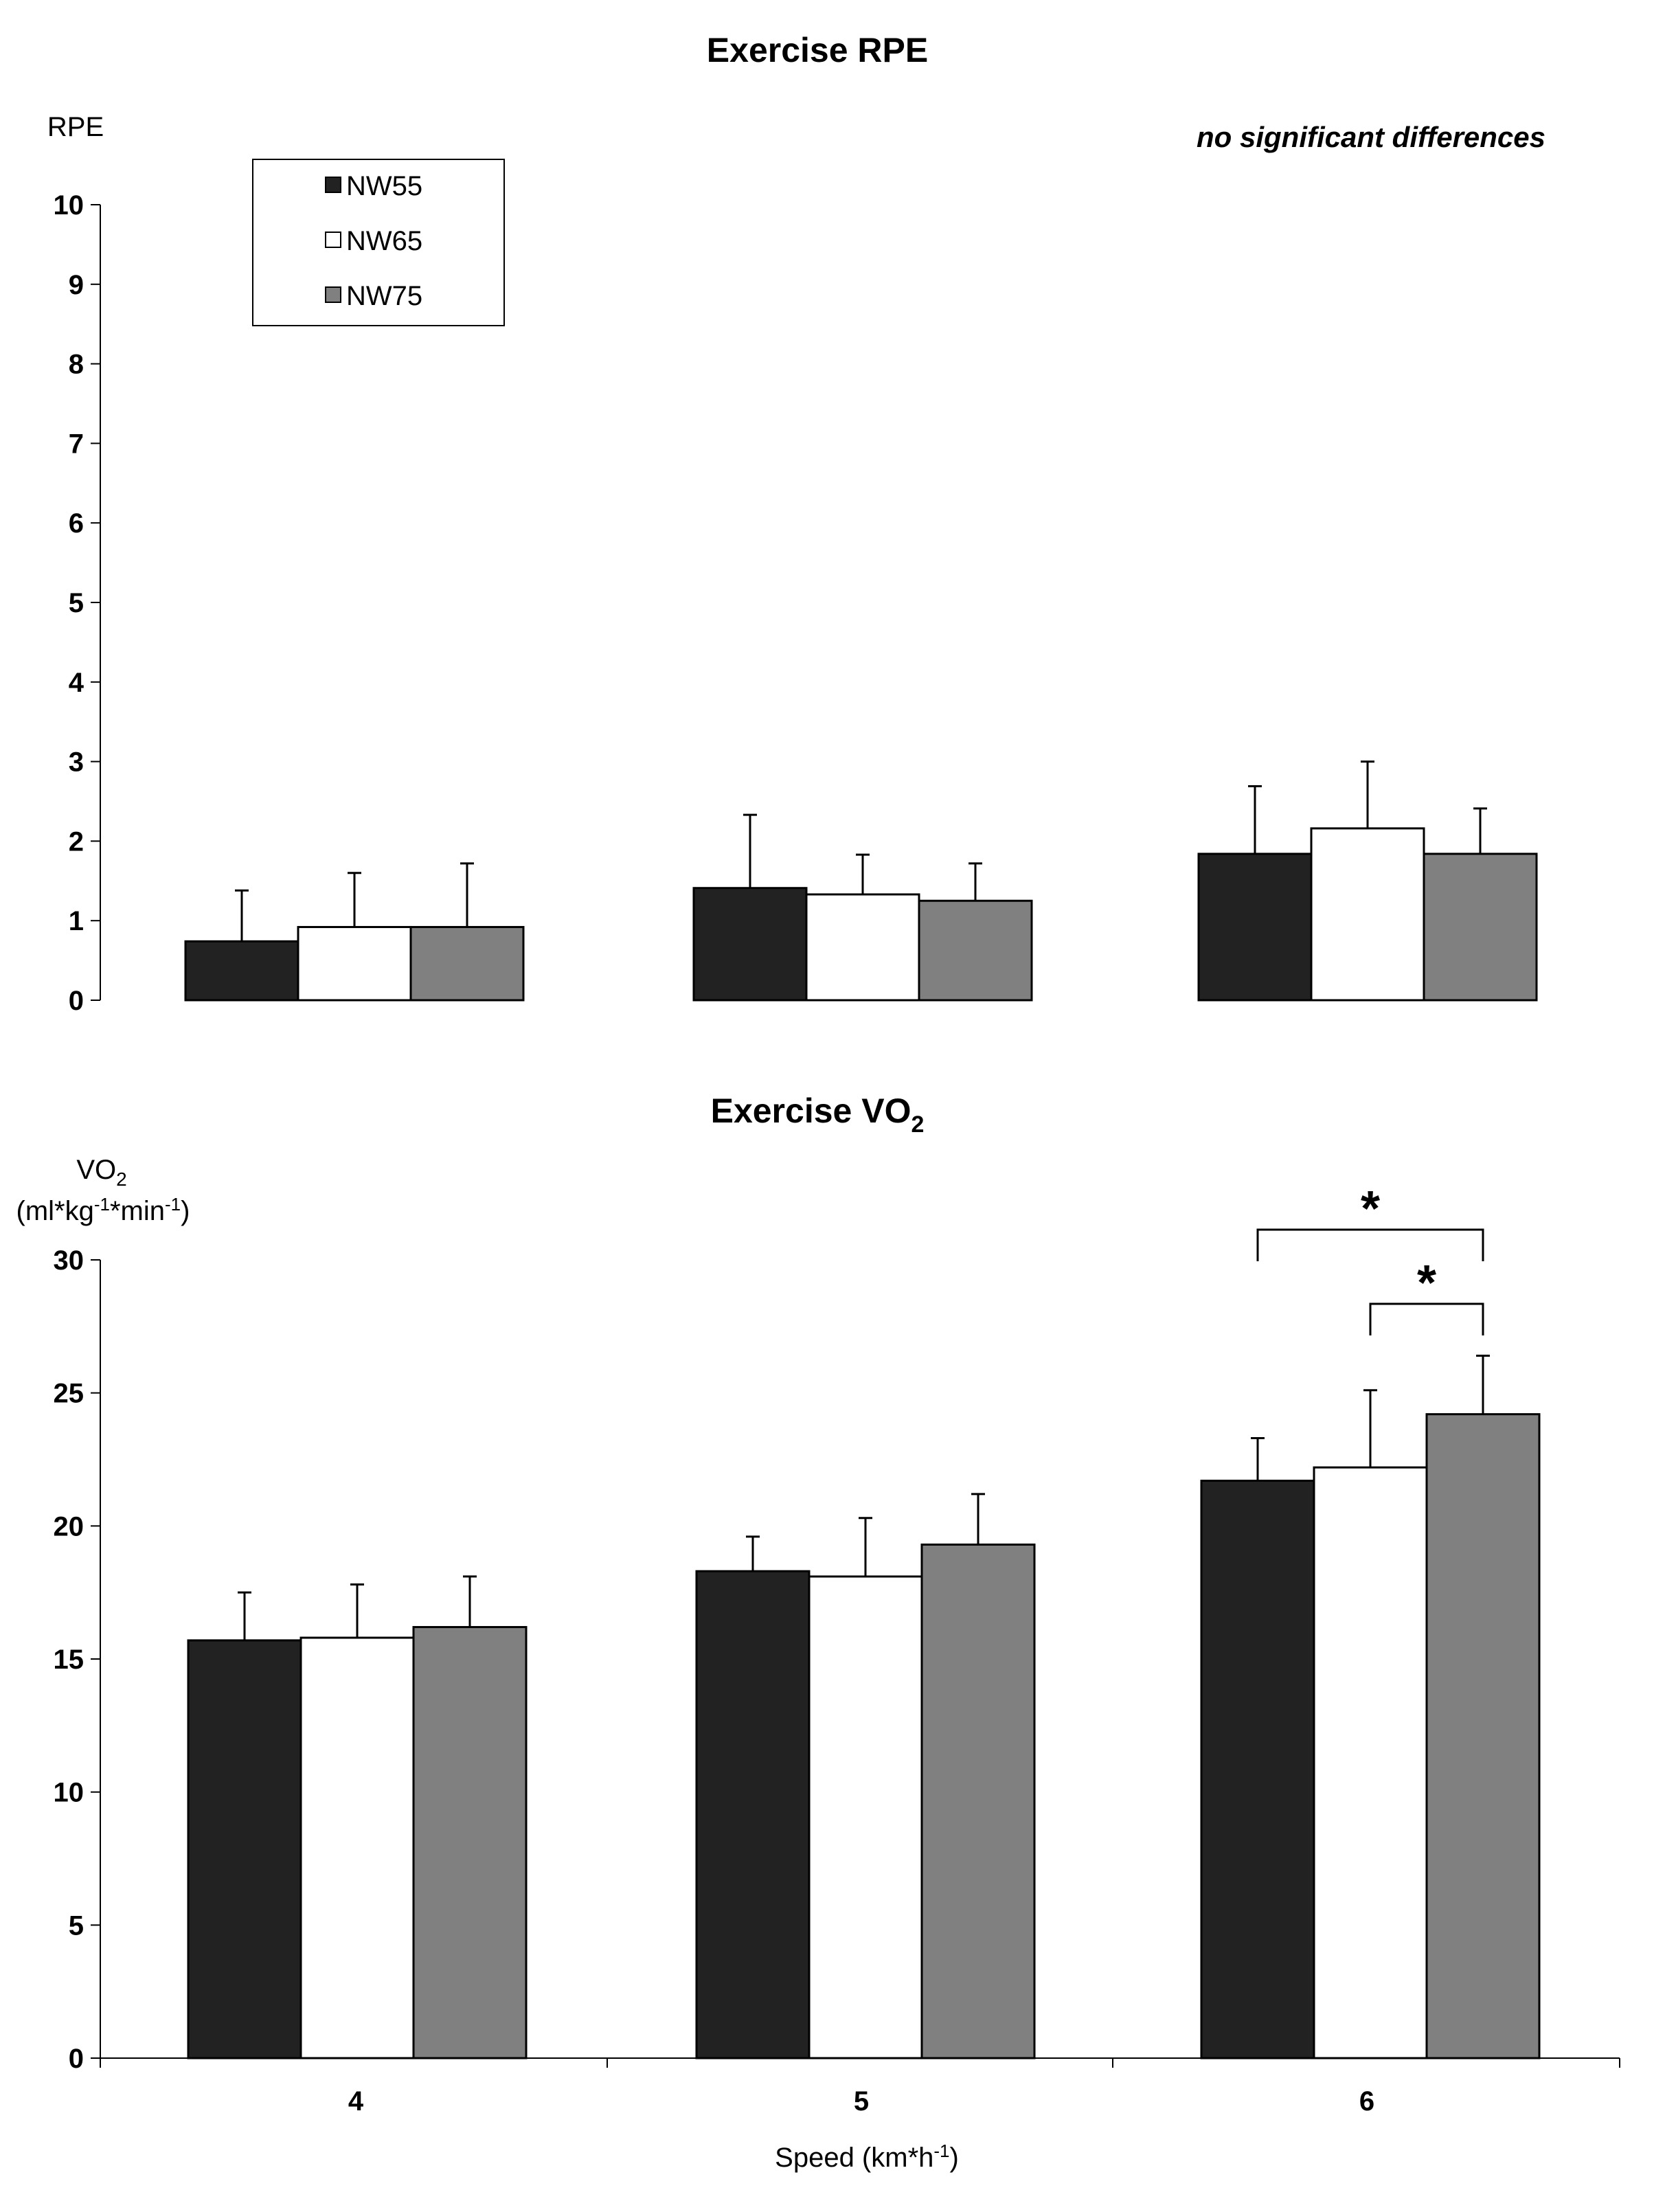  I want to click on vo2-y-tick-label: 10, so click(69, 1793).